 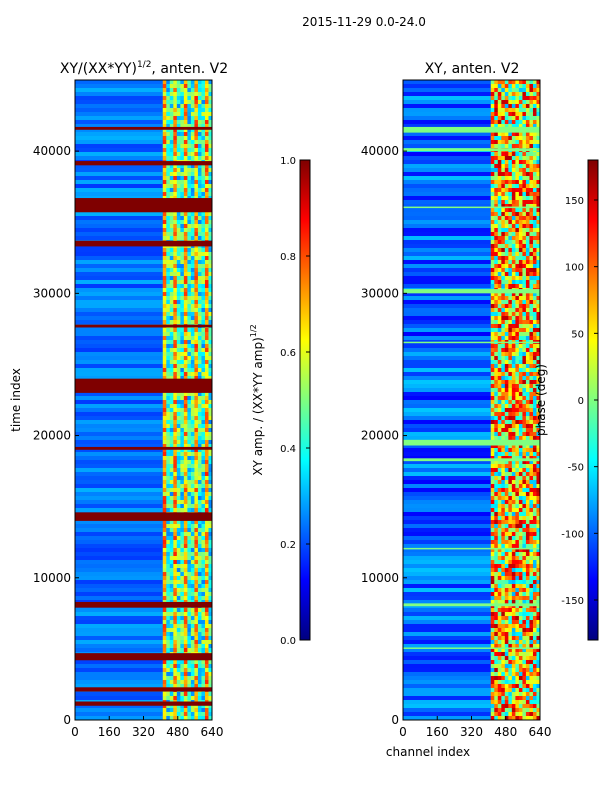 What do you see at coordinates (540, 732) in the screenshot?
I see `x-tick-label: 640` at bounding box center [540, 732].